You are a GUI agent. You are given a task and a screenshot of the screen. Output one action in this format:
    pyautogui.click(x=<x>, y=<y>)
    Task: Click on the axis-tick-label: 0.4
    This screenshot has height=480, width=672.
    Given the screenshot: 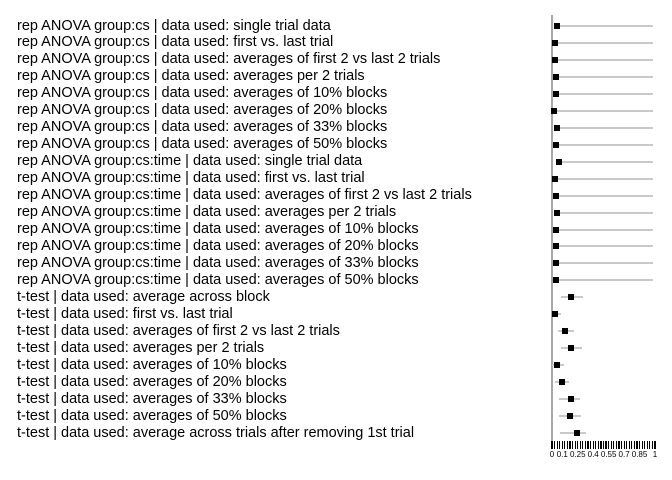 What is the action you would take?
    pyautogui.click(x=593, y=454)
    